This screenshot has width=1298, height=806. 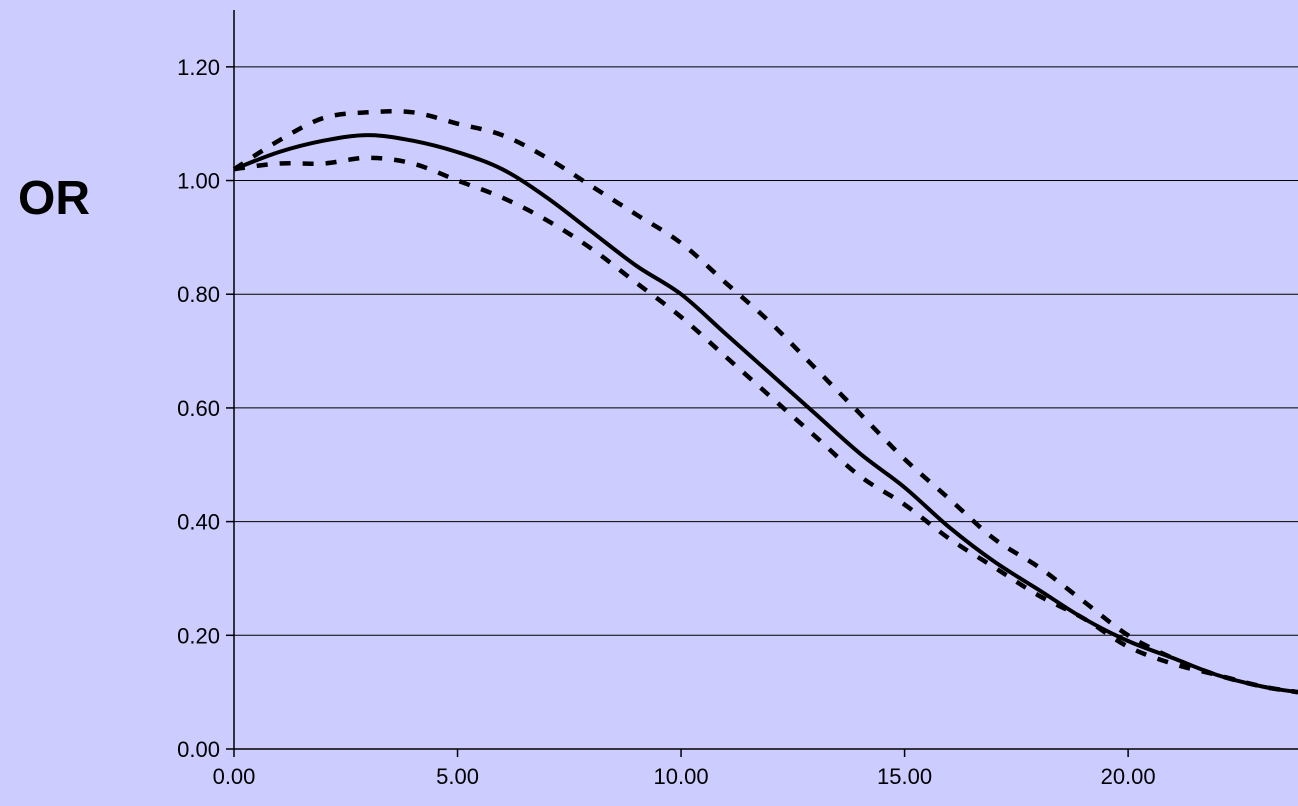 What do you see at coordinates (198, 522) in the screenshot?
I see `y-tick-label: 0.40` at bounding box center [198, 522].